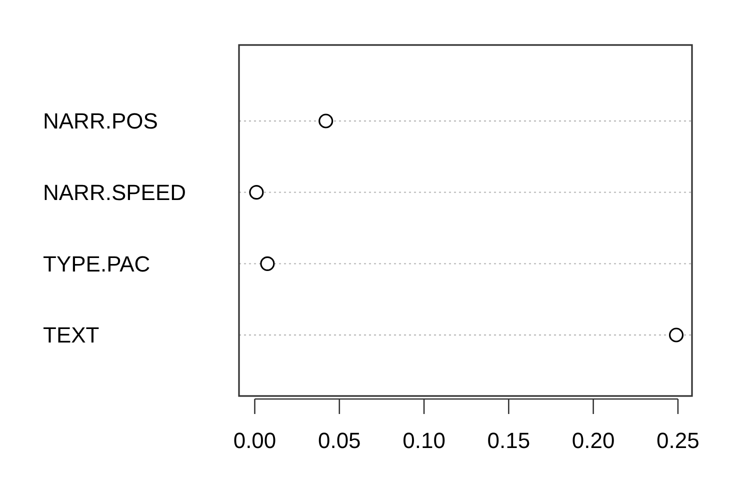  What do you see at coordinates (71, 335) in the screenshot?
I see `y-tick-label: TEXT` at bounding box center [71, 335].